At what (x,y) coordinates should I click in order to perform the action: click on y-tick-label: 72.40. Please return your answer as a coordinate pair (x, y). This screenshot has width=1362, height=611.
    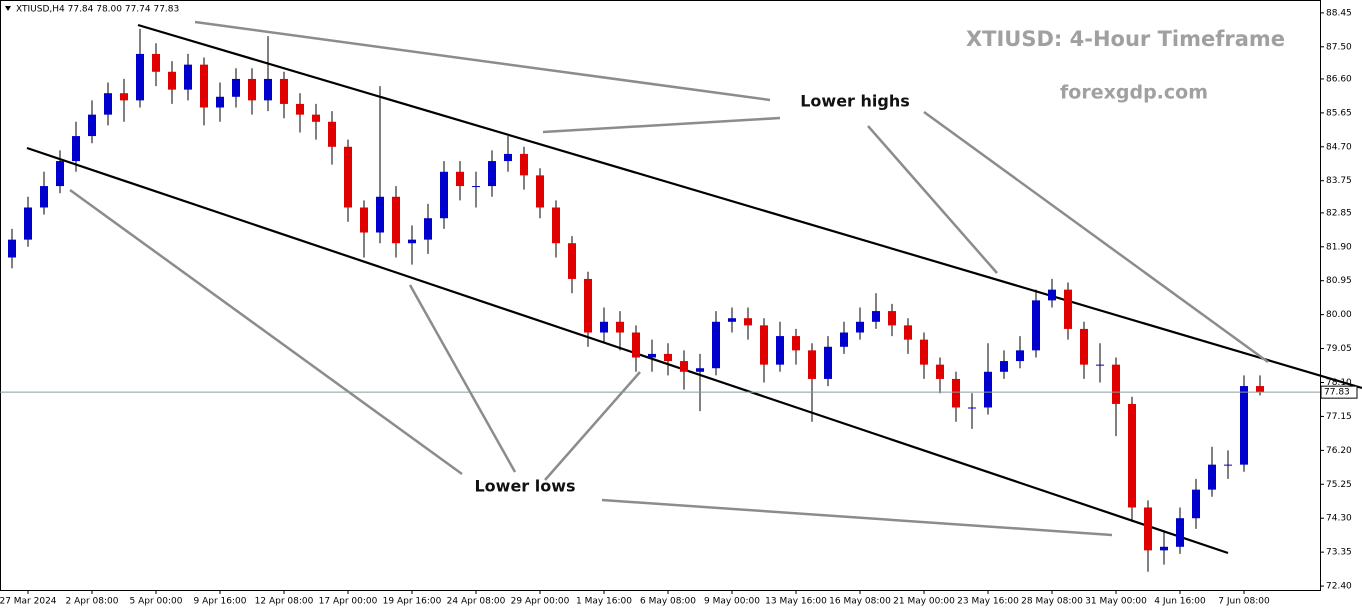
    Looking at the image, I should click on (1339, 587).